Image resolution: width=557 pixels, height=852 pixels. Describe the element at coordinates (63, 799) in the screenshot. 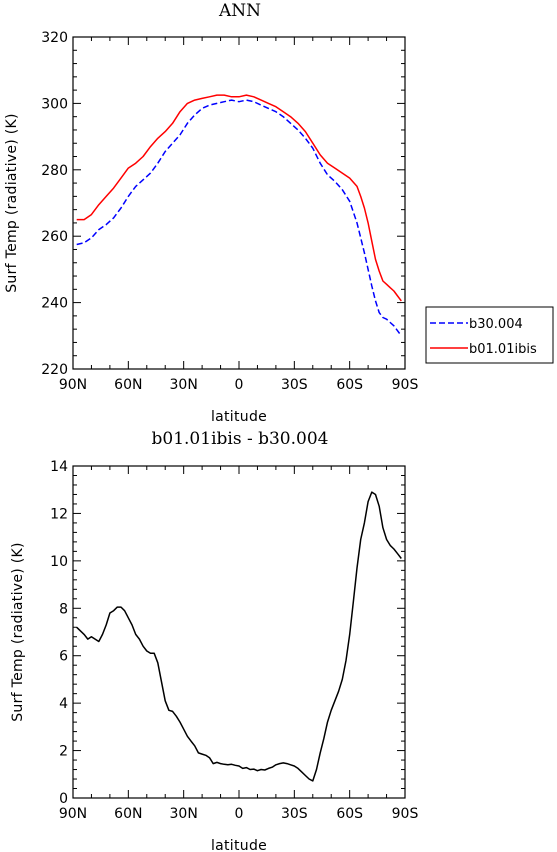

I see `y-tick-label: 0` at that location.